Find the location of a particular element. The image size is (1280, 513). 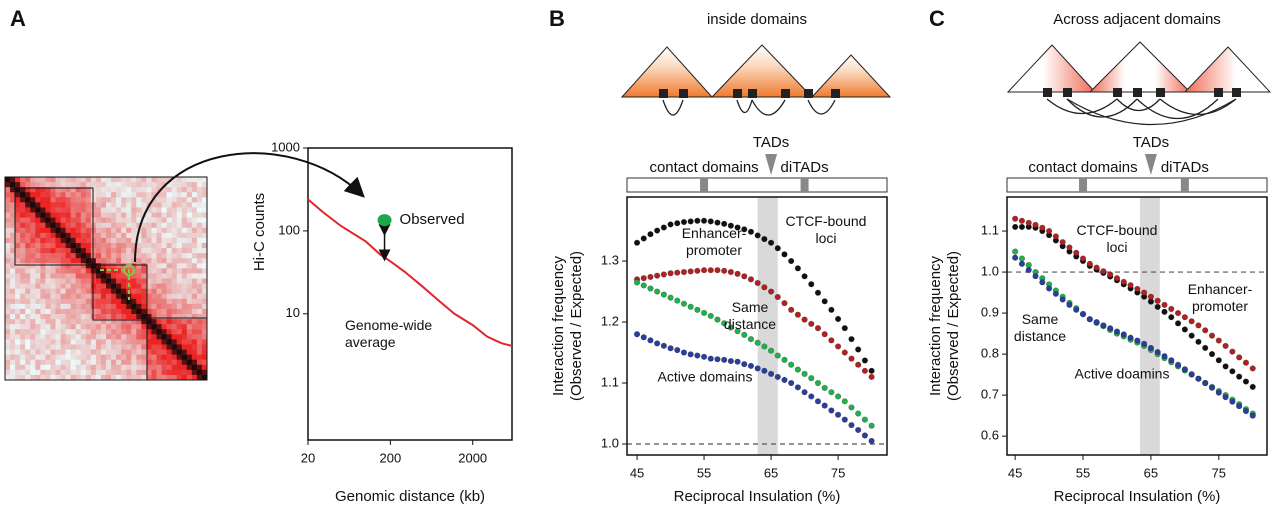

y-tick-label: 0.8 is located at coordinates (990, 353).